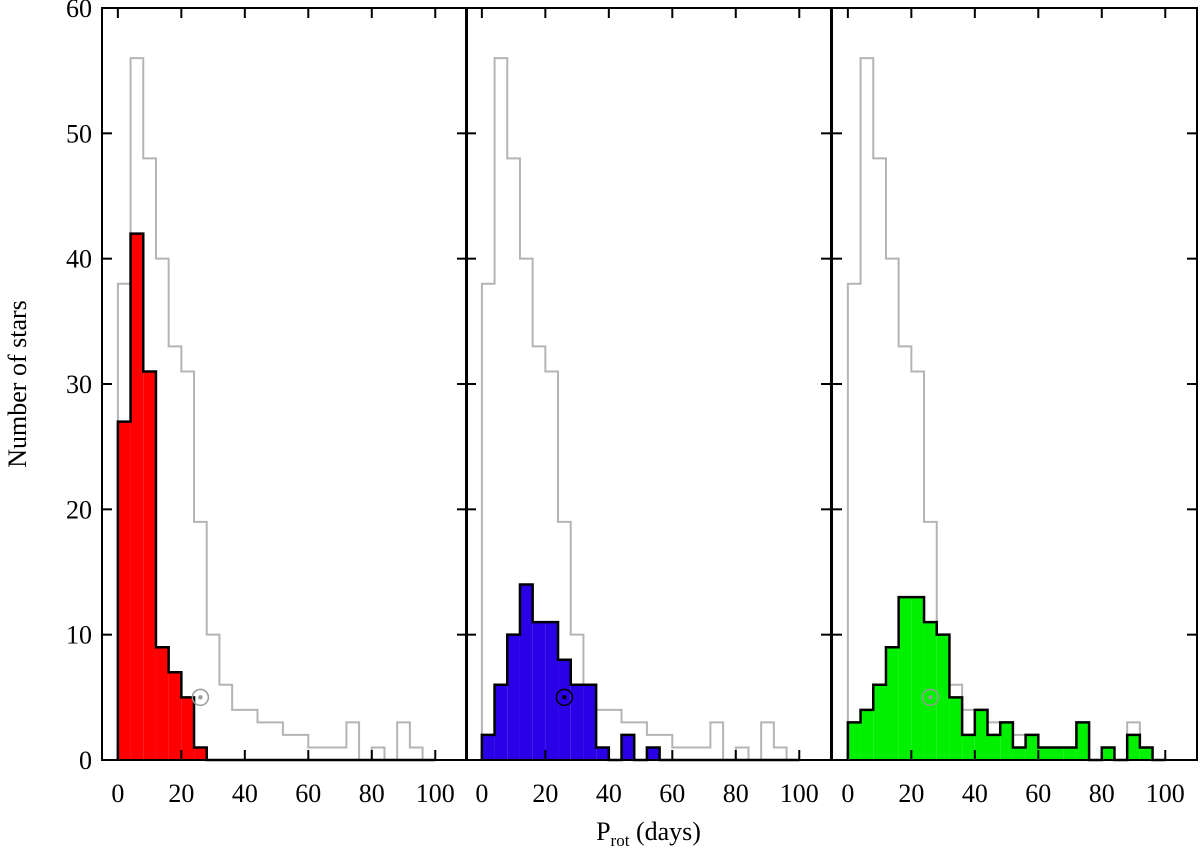 The width and height of the screenshot is (1200, 854). Describe the element at coordinates (17, 384) in the screenshot. I see `y-axis-label: Number of stars` at that location.